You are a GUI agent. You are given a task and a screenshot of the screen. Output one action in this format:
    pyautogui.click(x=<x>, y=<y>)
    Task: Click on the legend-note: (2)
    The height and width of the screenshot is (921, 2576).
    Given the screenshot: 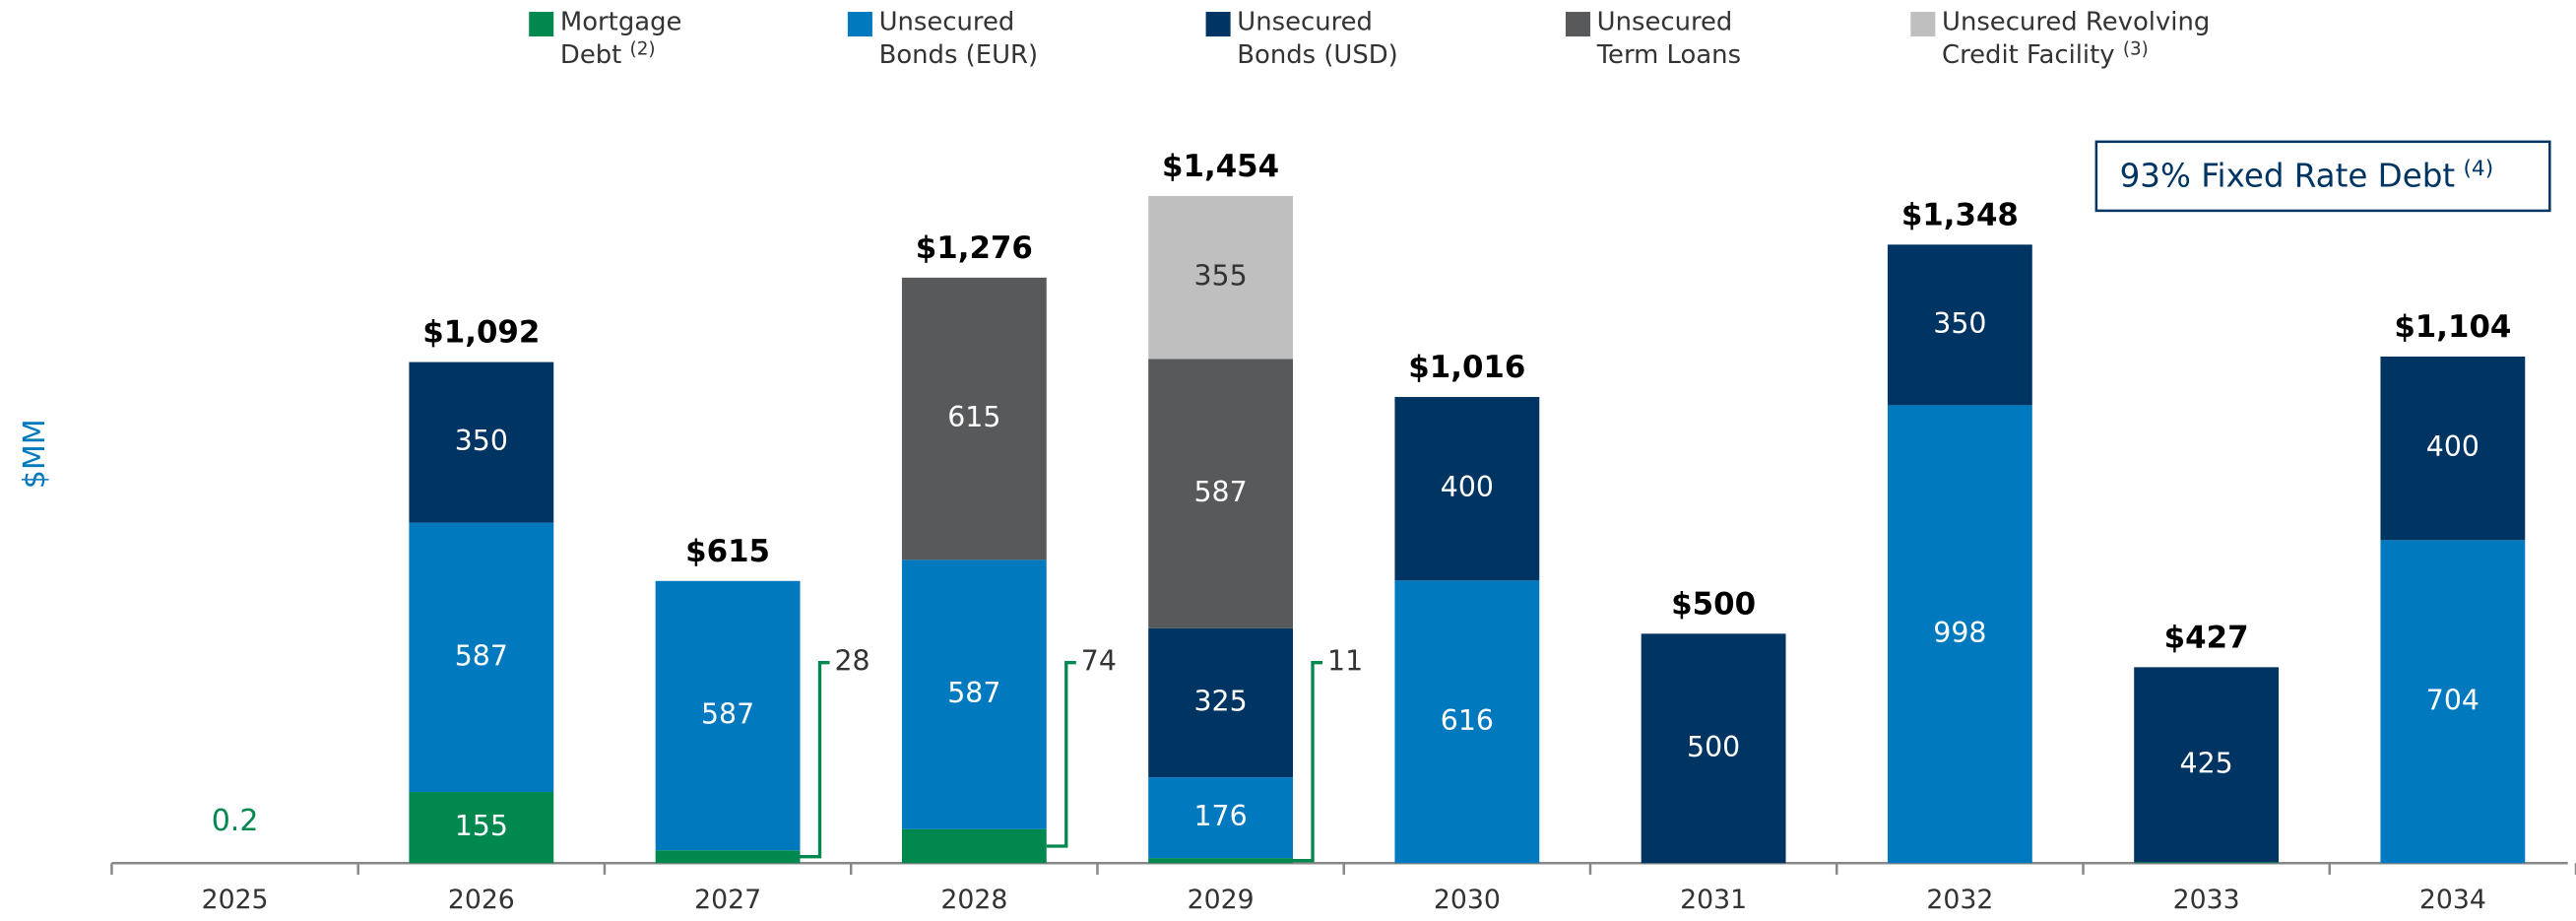 What is the action you would take?
    pyautogui.click(x=642, y=48)
    